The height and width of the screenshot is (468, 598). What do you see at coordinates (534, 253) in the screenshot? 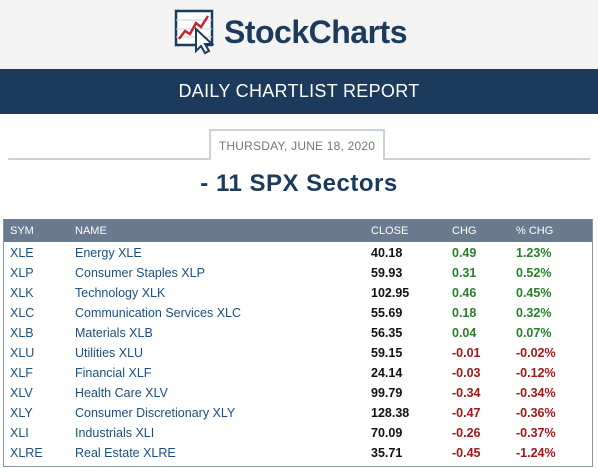
I see `percent-change-value: 1.23%` at bounding box center [534, 253].